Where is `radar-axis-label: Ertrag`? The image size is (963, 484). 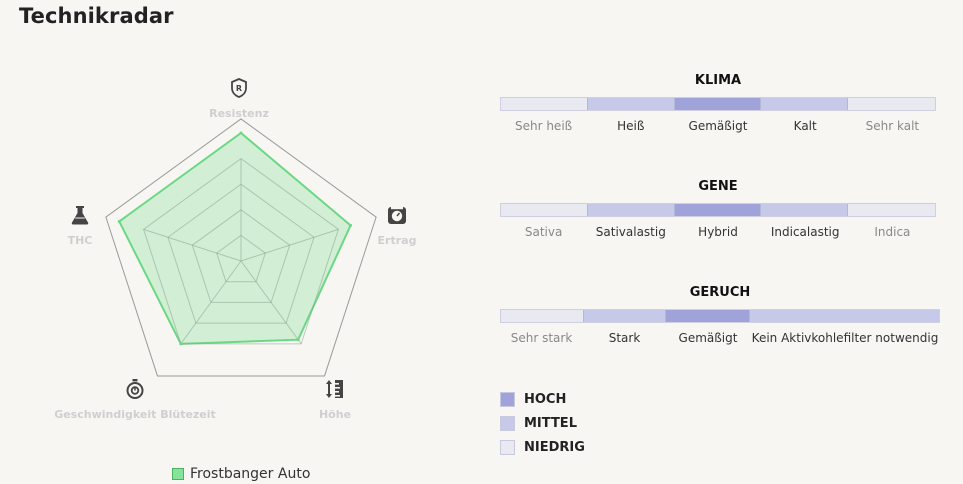 radar-axis-label: Ertrag is located at coordinates (397, 240).